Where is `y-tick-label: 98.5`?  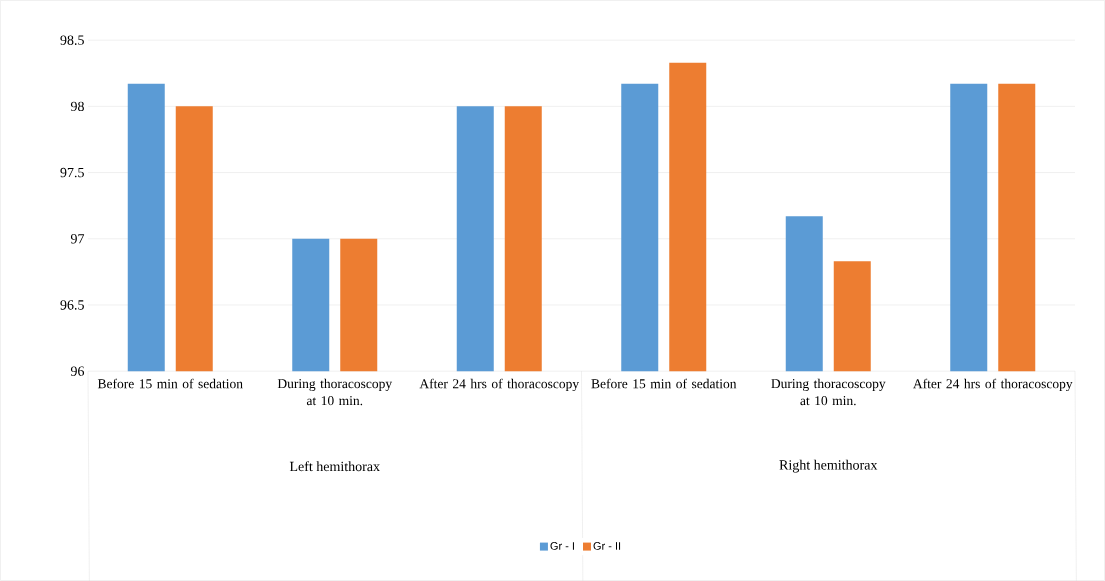
y-tick-label: 98.5 is located at coordinates (72, 40).